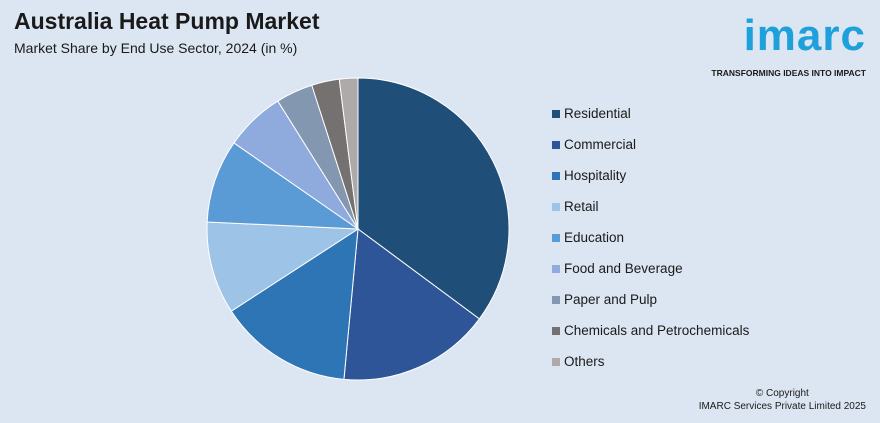 This screenshot has width=880, height=423. I want to click on logo-tagline: TRANSFORMING IDEAS INTO IMPACT, so click(788, 73).